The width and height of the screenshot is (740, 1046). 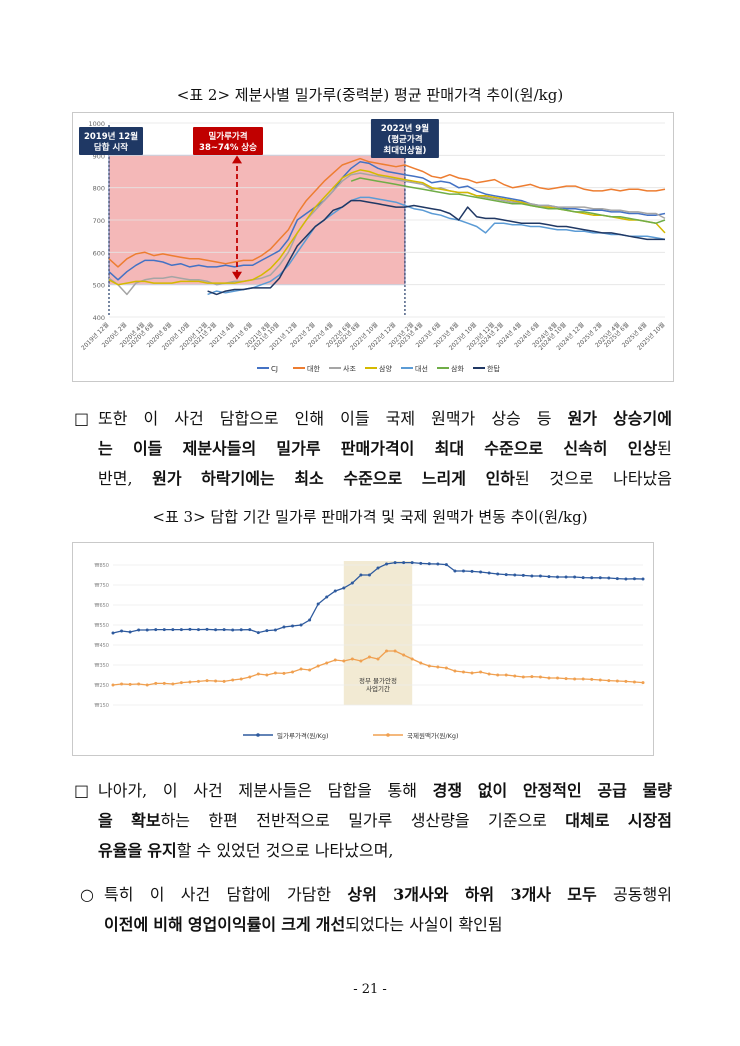 I want to click on legend-label-삼양: 삼양, so click(x=385, y=368).